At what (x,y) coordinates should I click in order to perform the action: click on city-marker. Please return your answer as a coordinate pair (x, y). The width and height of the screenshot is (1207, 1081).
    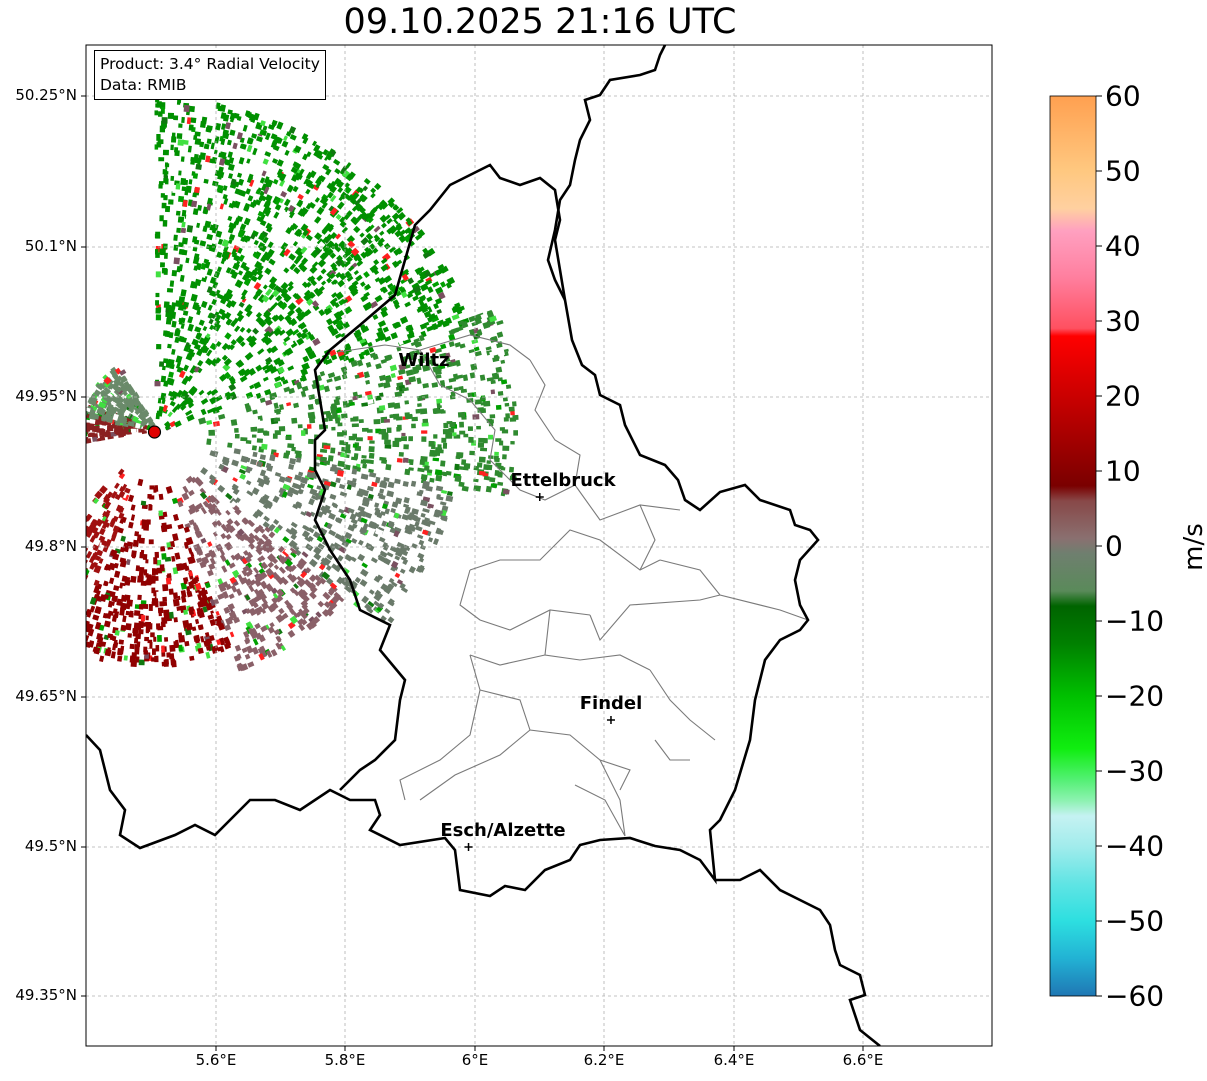
    Looking at the image, I should click on (539, 497).